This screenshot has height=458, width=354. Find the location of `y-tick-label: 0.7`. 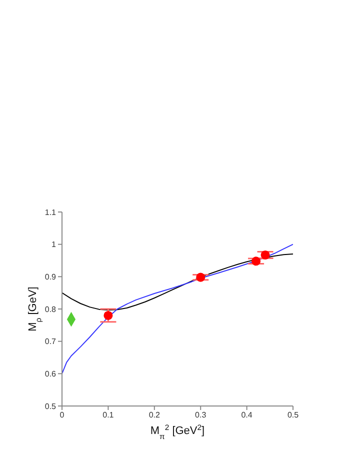

y-tick-label: 0.7 is located at coordinates (50, 341).